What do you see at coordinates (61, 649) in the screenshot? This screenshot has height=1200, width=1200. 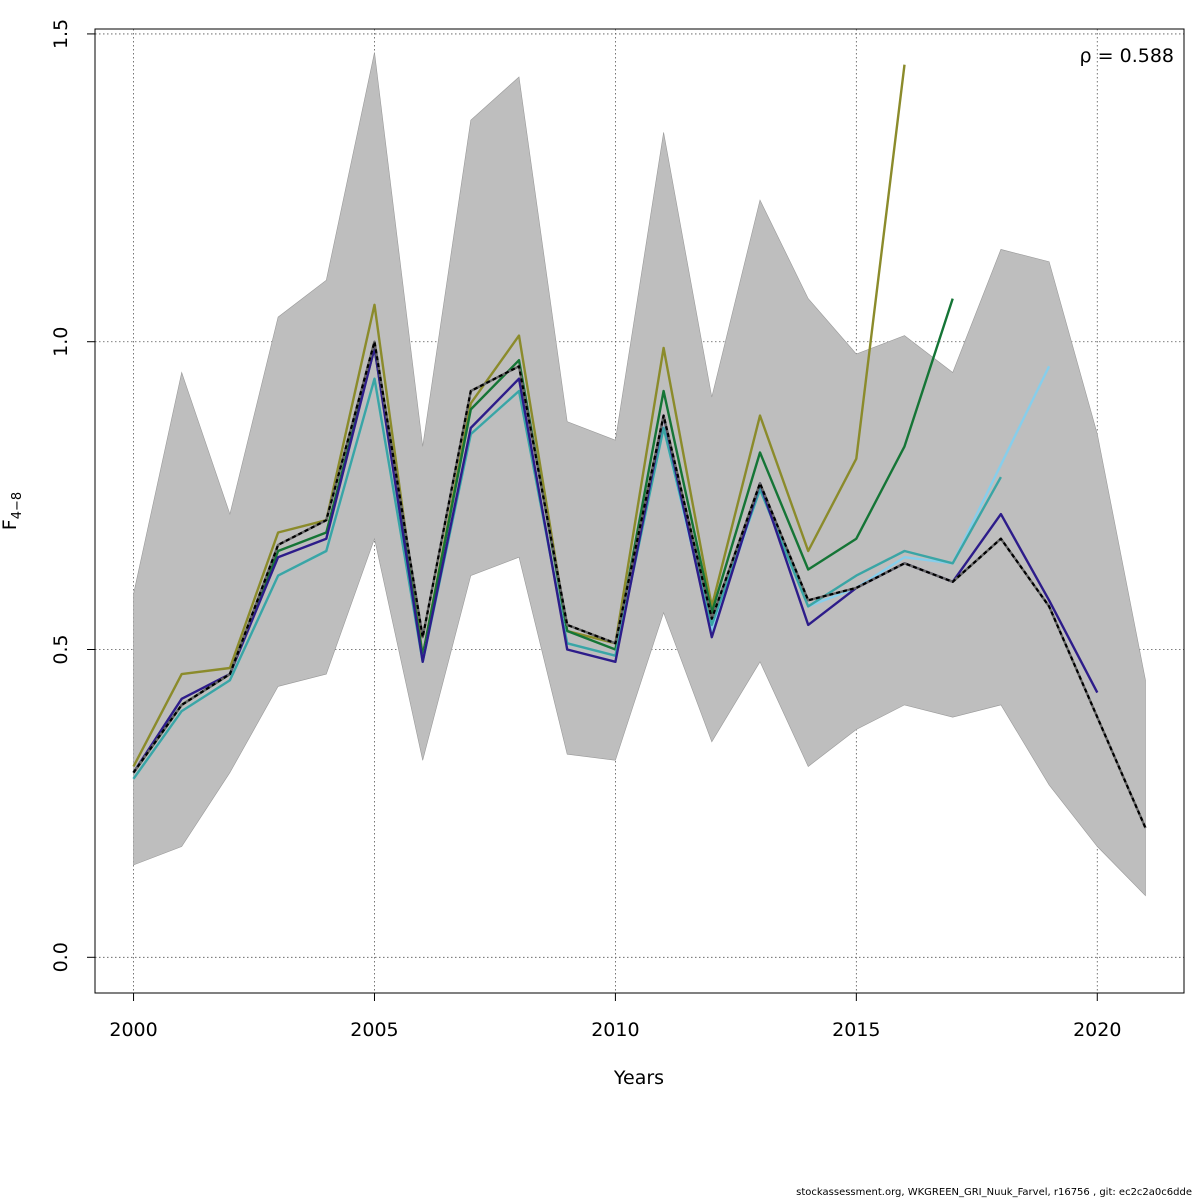 I see `y-tick-label-0.5: 0.5` at bounding box center [61, 649].